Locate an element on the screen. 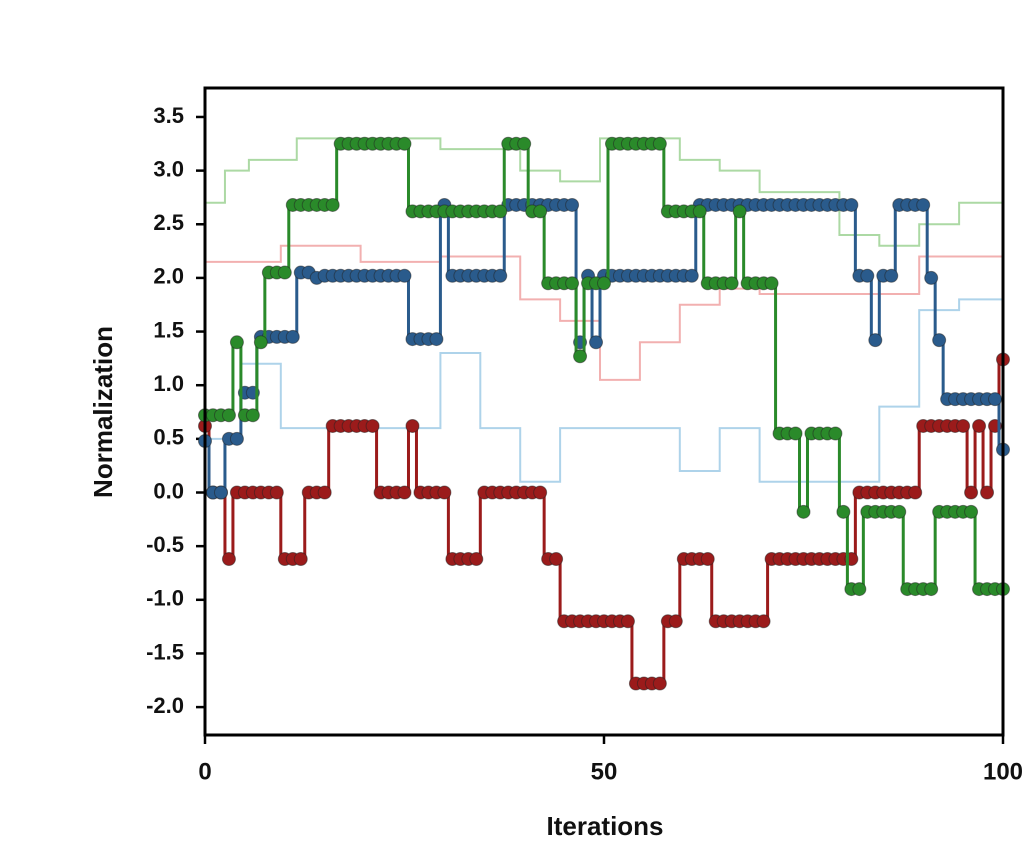 The image size is (1034, 854). y-tick-label: 0.0 is located at coordinates (168, 490).